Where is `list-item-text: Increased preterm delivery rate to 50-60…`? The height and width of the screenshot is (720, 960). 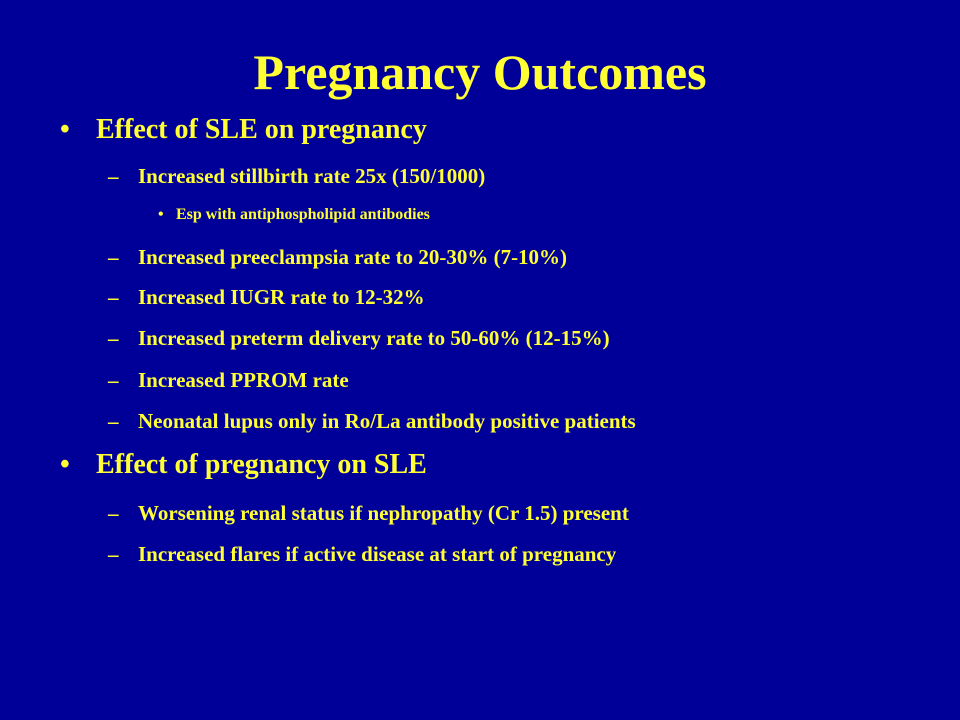 list-item-text: Increased preterm delivery rate to 50-60… is located at coordinates (374, 338).